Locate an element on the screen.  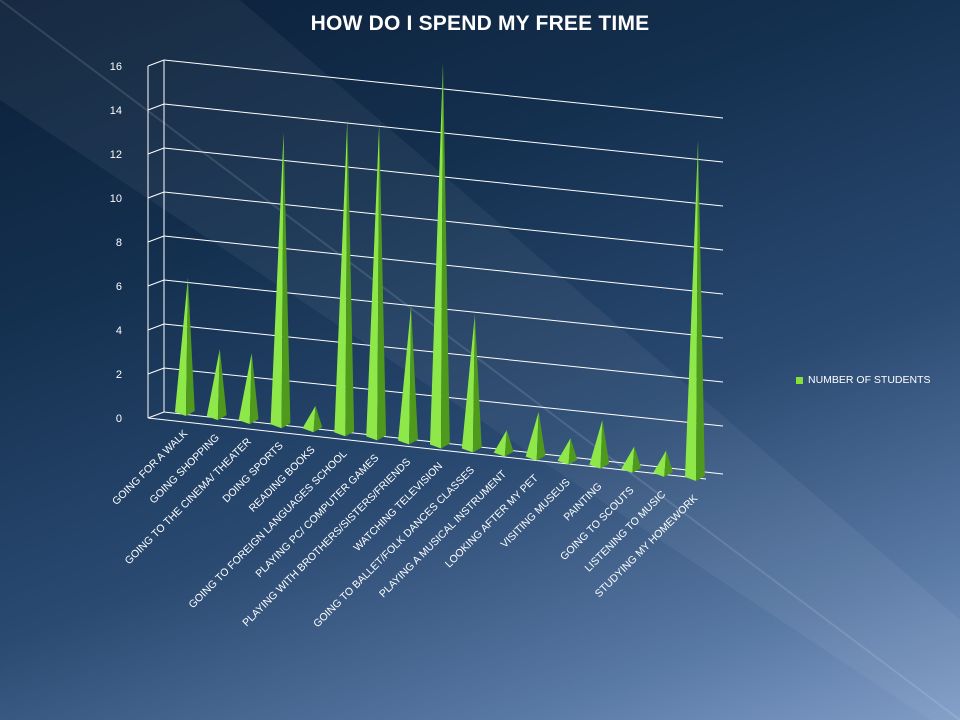
category-label: GOING TO THE CINEMA/ THEATER is located at coordinates (188, 500).